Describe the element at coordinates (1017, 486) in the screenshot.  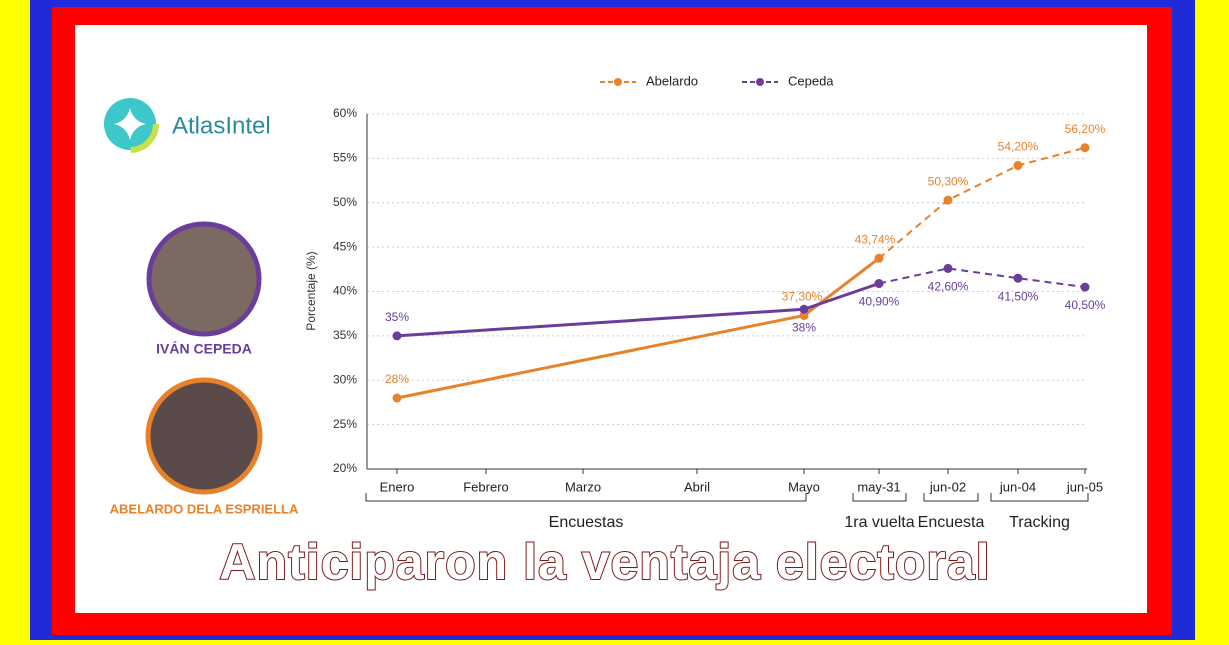
I see `x-tick-label: jun-04` at that location.